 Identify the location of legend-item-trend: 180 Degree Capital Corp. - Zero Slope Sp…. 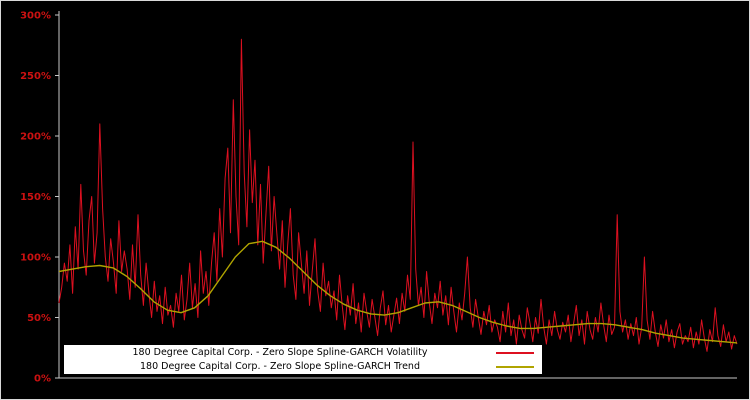
(303, 366).